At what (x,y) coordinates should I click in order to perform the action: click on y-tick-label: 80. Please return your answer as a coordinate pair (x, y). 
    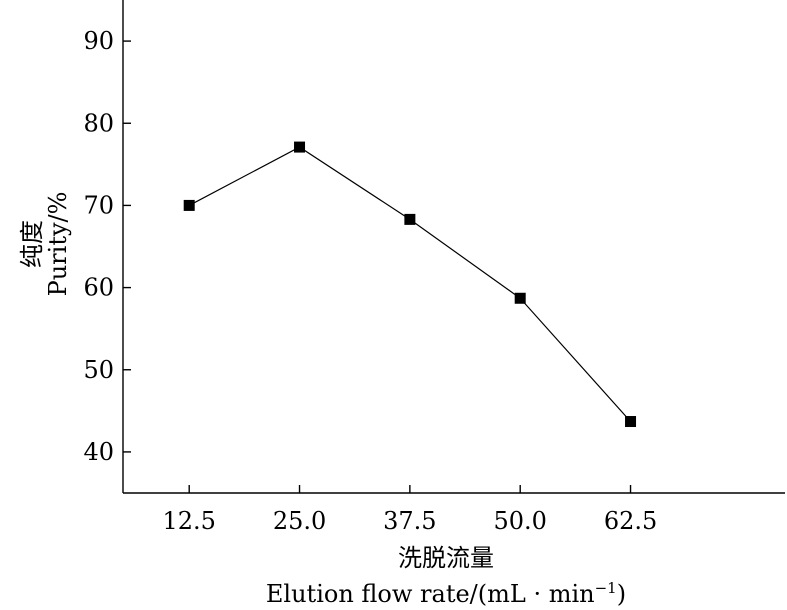
    Looking at the image, I should click on (98, 123).